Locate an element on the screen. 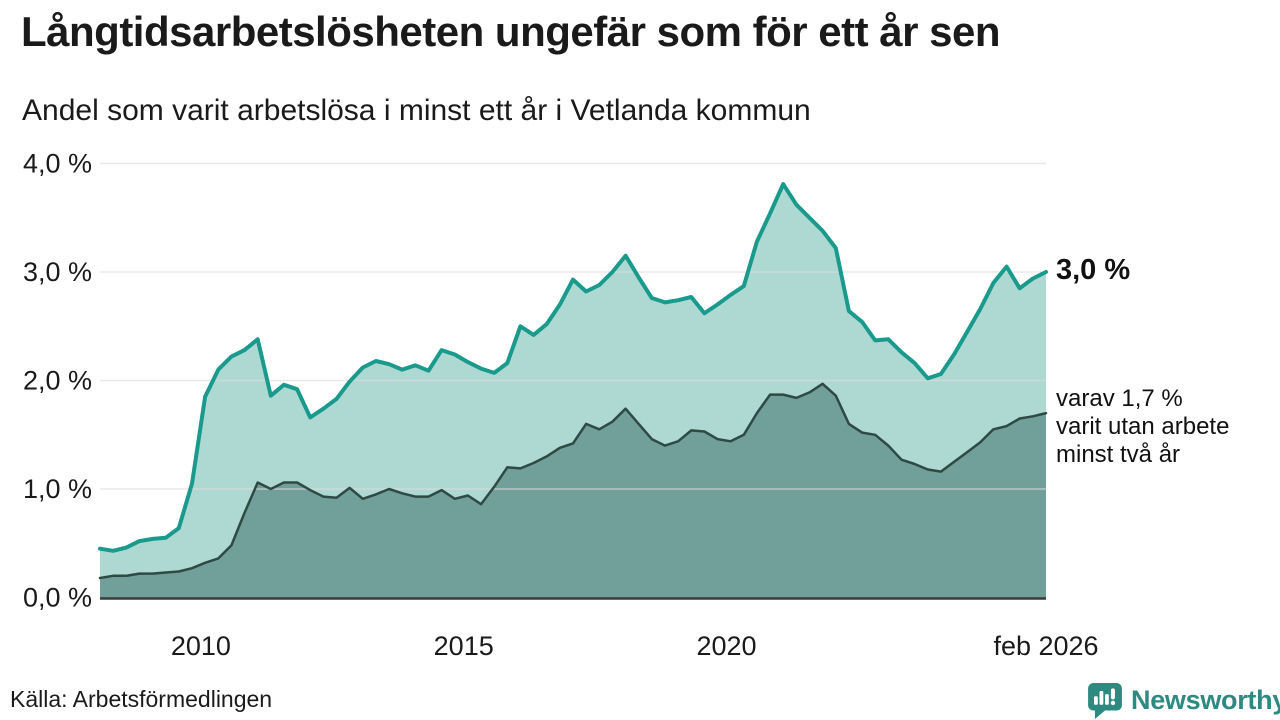 Image resolution: width=1280 pixels, height=720 pixels. newsworthy-wordmark: Newsworthy is located at coordinates (1205, 700).